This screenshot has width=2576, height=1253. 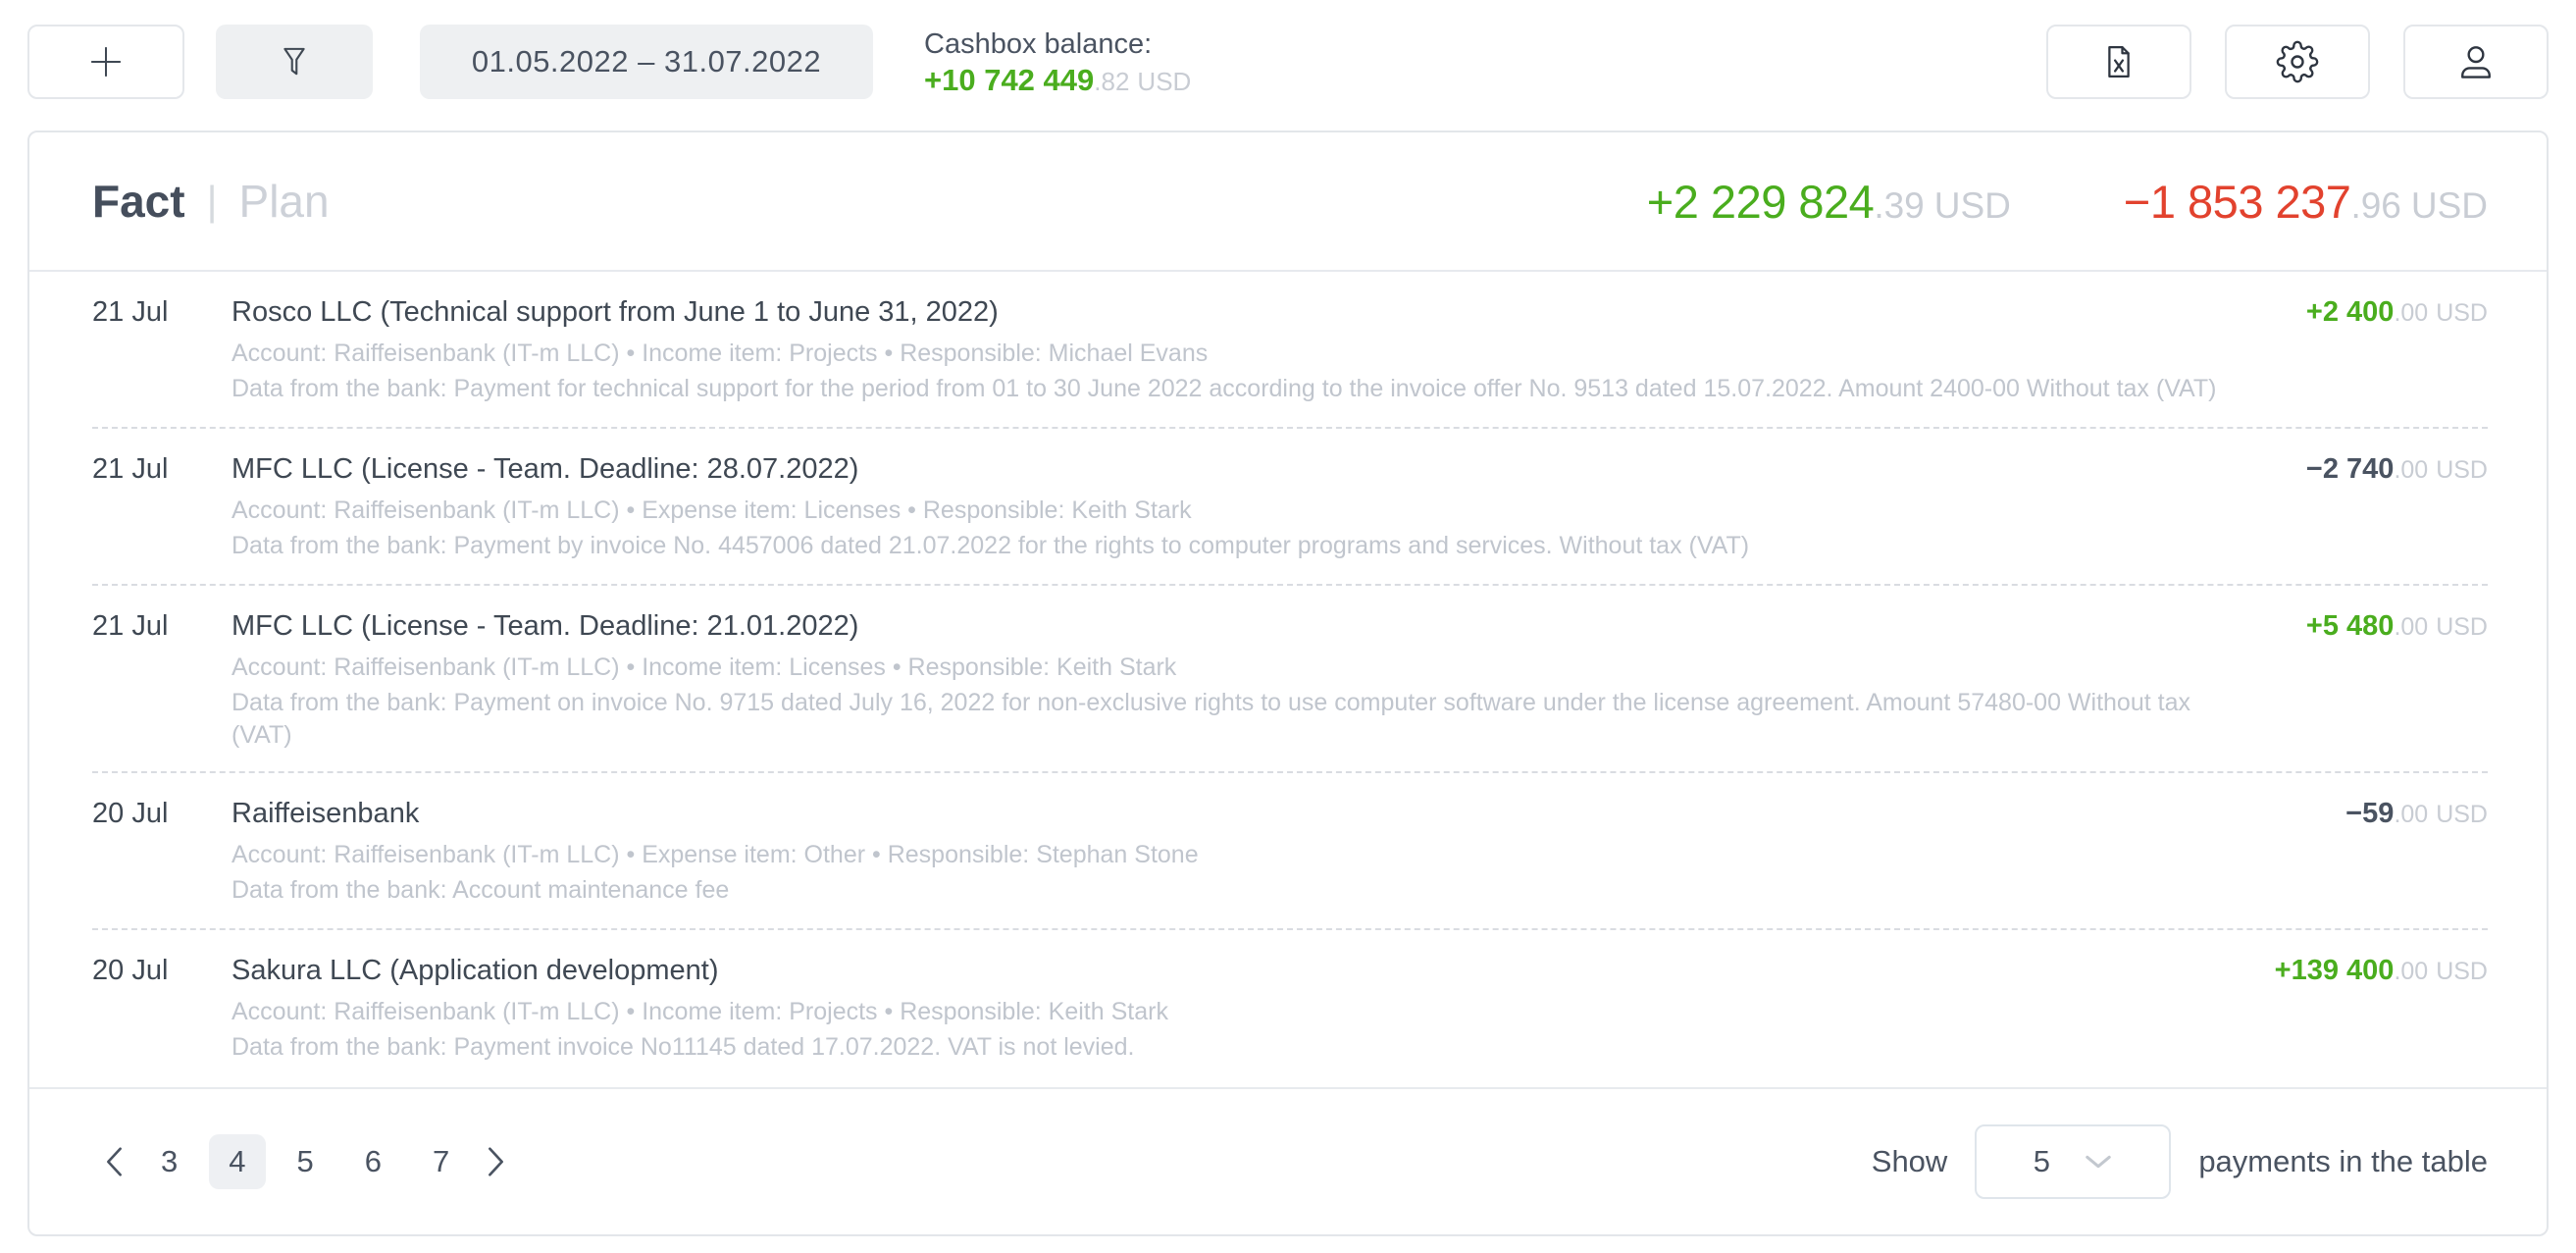 I want to click on payment-amount-main: −2 740, so click(x=2350, y=469).